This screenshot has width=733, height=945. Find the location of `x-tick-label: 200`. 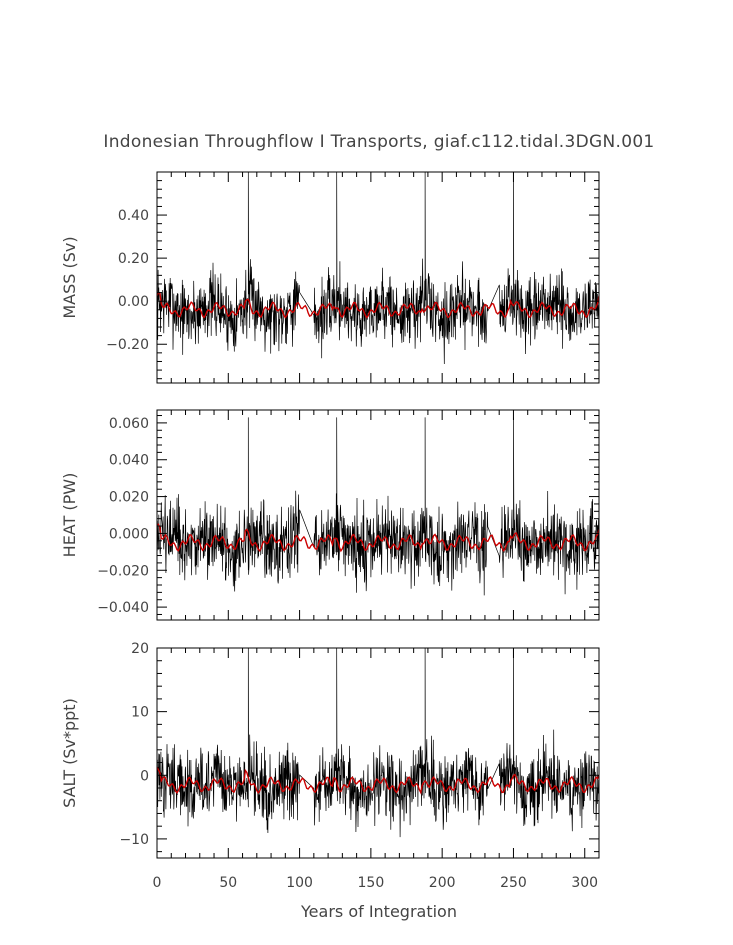

x-tick-label: 200 is located at coordinates (442, 883).